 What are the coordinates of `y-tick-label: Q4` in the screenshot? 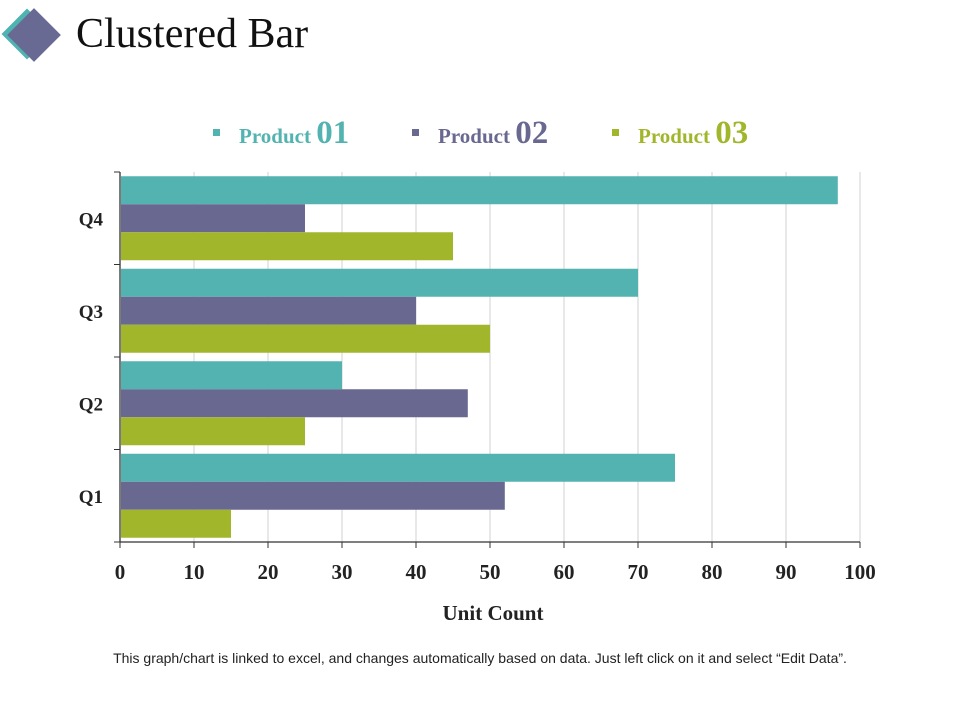 It's located at (91, 219).